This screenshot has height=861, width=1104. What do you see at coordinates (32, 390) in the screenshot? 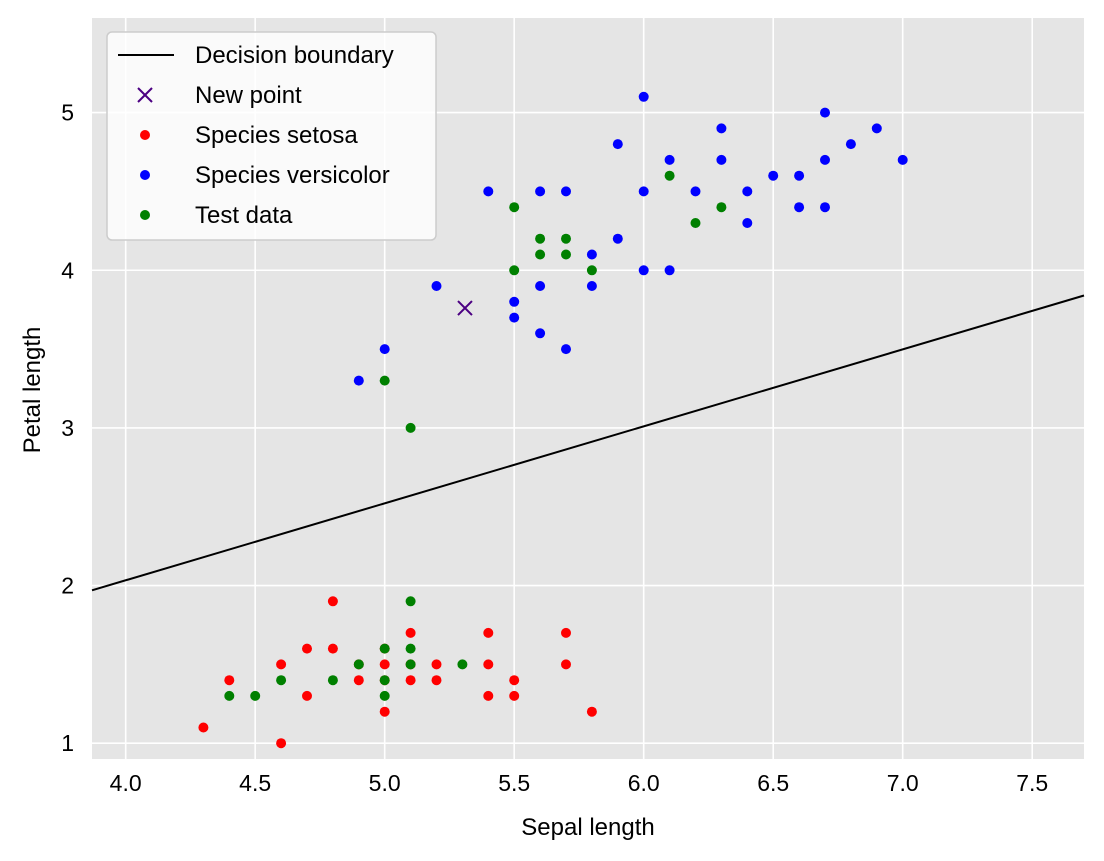
I see `y-axis-label: Petal length` at bounding box center [32, 390].